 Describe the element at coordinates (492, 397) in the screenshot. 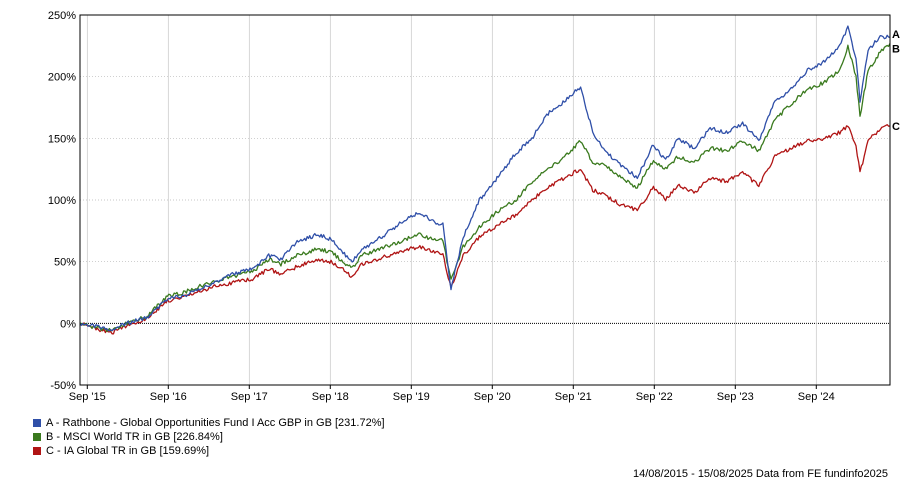

I see `x-tick-label: Sep '20` at that location.